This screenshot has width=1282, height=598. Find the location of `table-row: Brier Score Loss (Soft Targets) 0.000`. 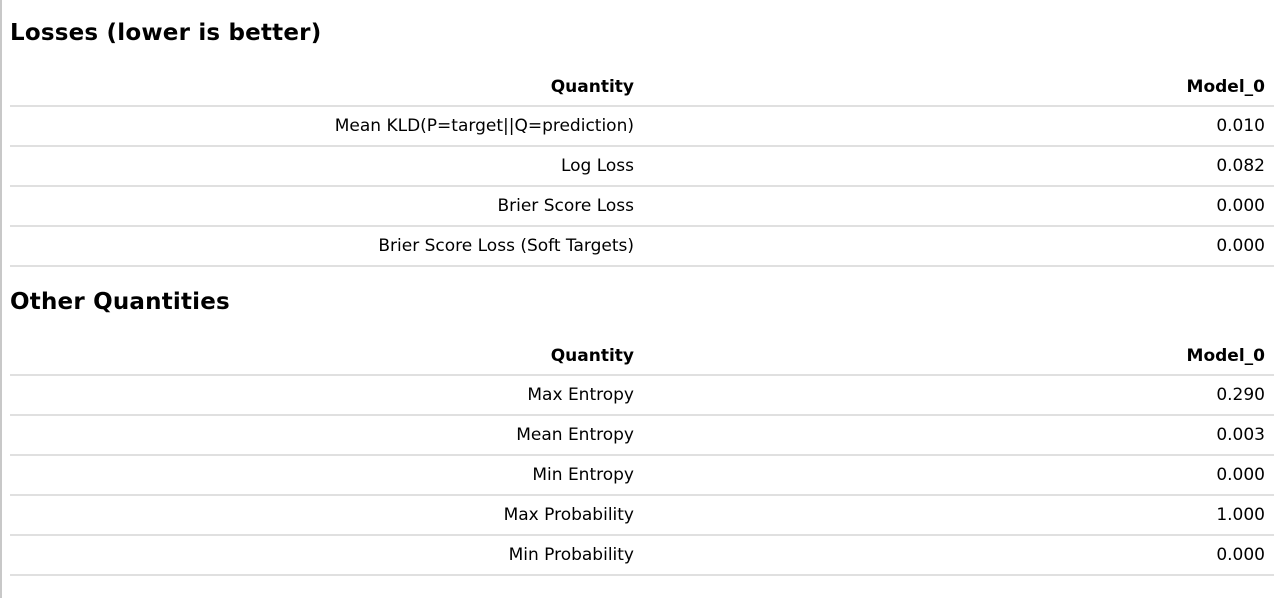

table-row: Brier Score Loss (Soft Targets) 0.000 is located at coordinates (642, 247).